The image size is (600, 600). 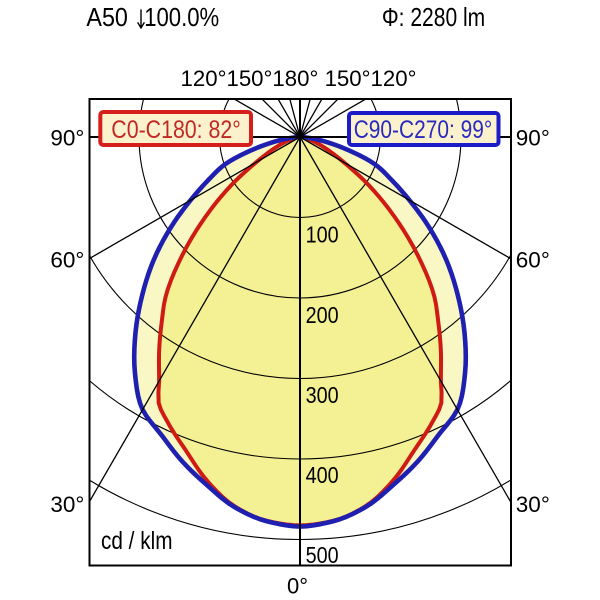 What do you see at coordinates (299, 78) in the screenshot?
I see `svg-text: 120°150°180° 150°120°` at bounding box center [299, 78].